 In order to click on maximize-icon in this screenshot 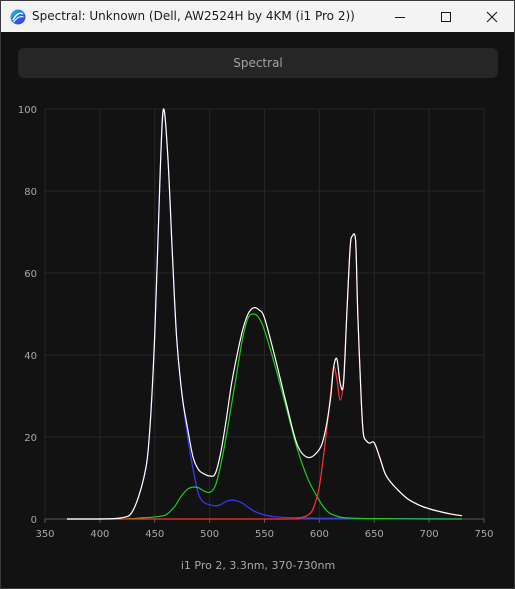, I will do `click(446, 16)`.